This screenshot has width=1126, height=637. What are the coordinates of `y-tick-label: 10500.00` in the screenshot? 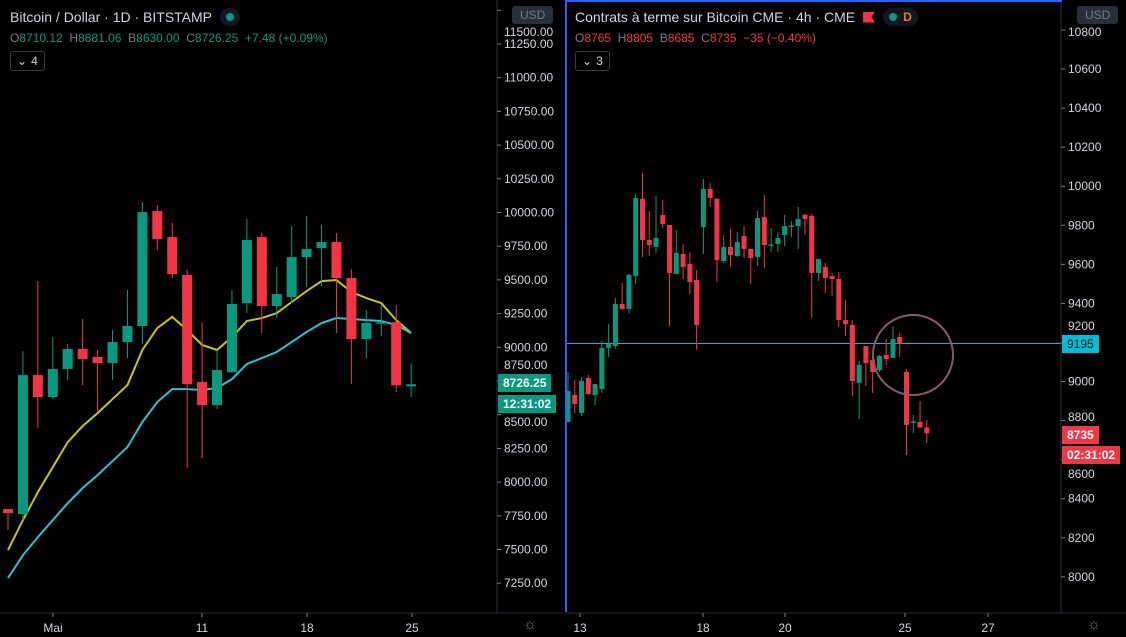 It's located at (529, 145).